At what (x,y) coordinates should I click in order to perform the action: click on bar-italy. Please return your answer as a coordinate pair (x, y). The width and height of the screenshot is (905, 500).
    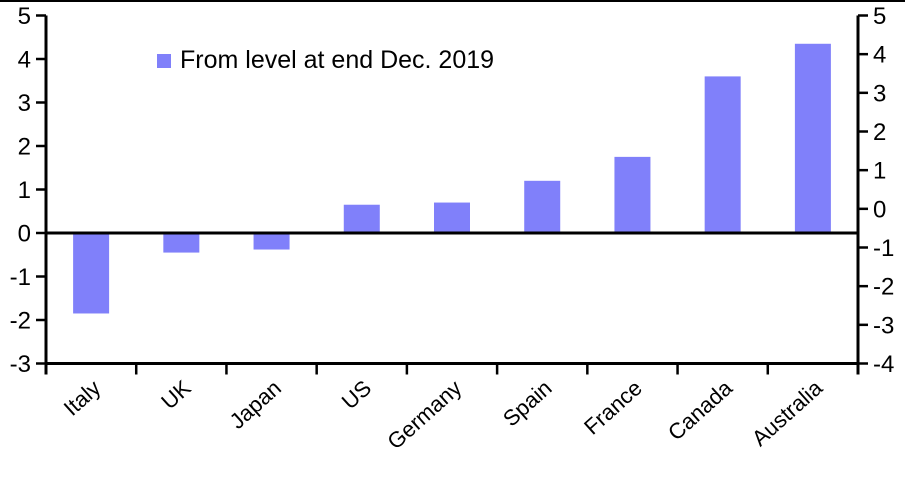
    Looking at the image, I should click on (91, 273).